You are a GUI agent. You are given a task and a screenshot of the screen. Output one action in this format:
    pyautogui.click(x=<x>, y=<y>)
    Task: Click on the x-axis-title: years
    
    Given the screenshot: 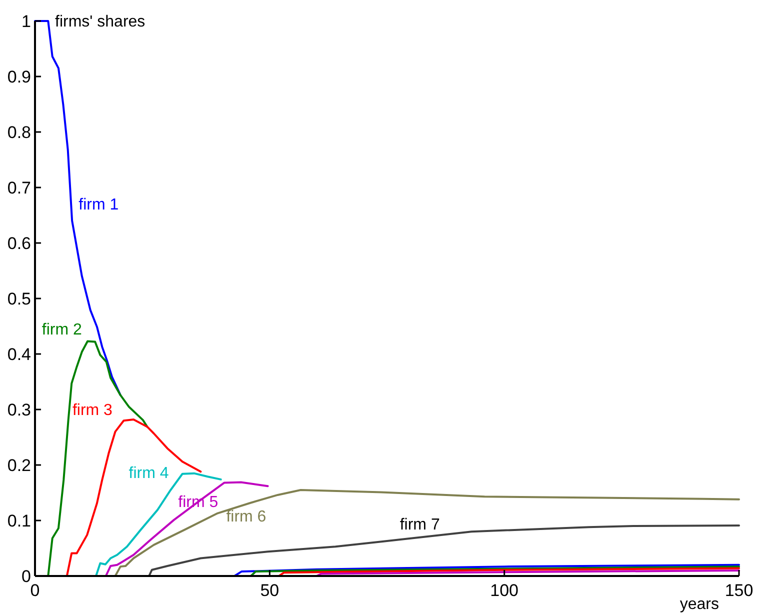 What is the action you would take?
    pyautogui.click(x=699, y=604)
    